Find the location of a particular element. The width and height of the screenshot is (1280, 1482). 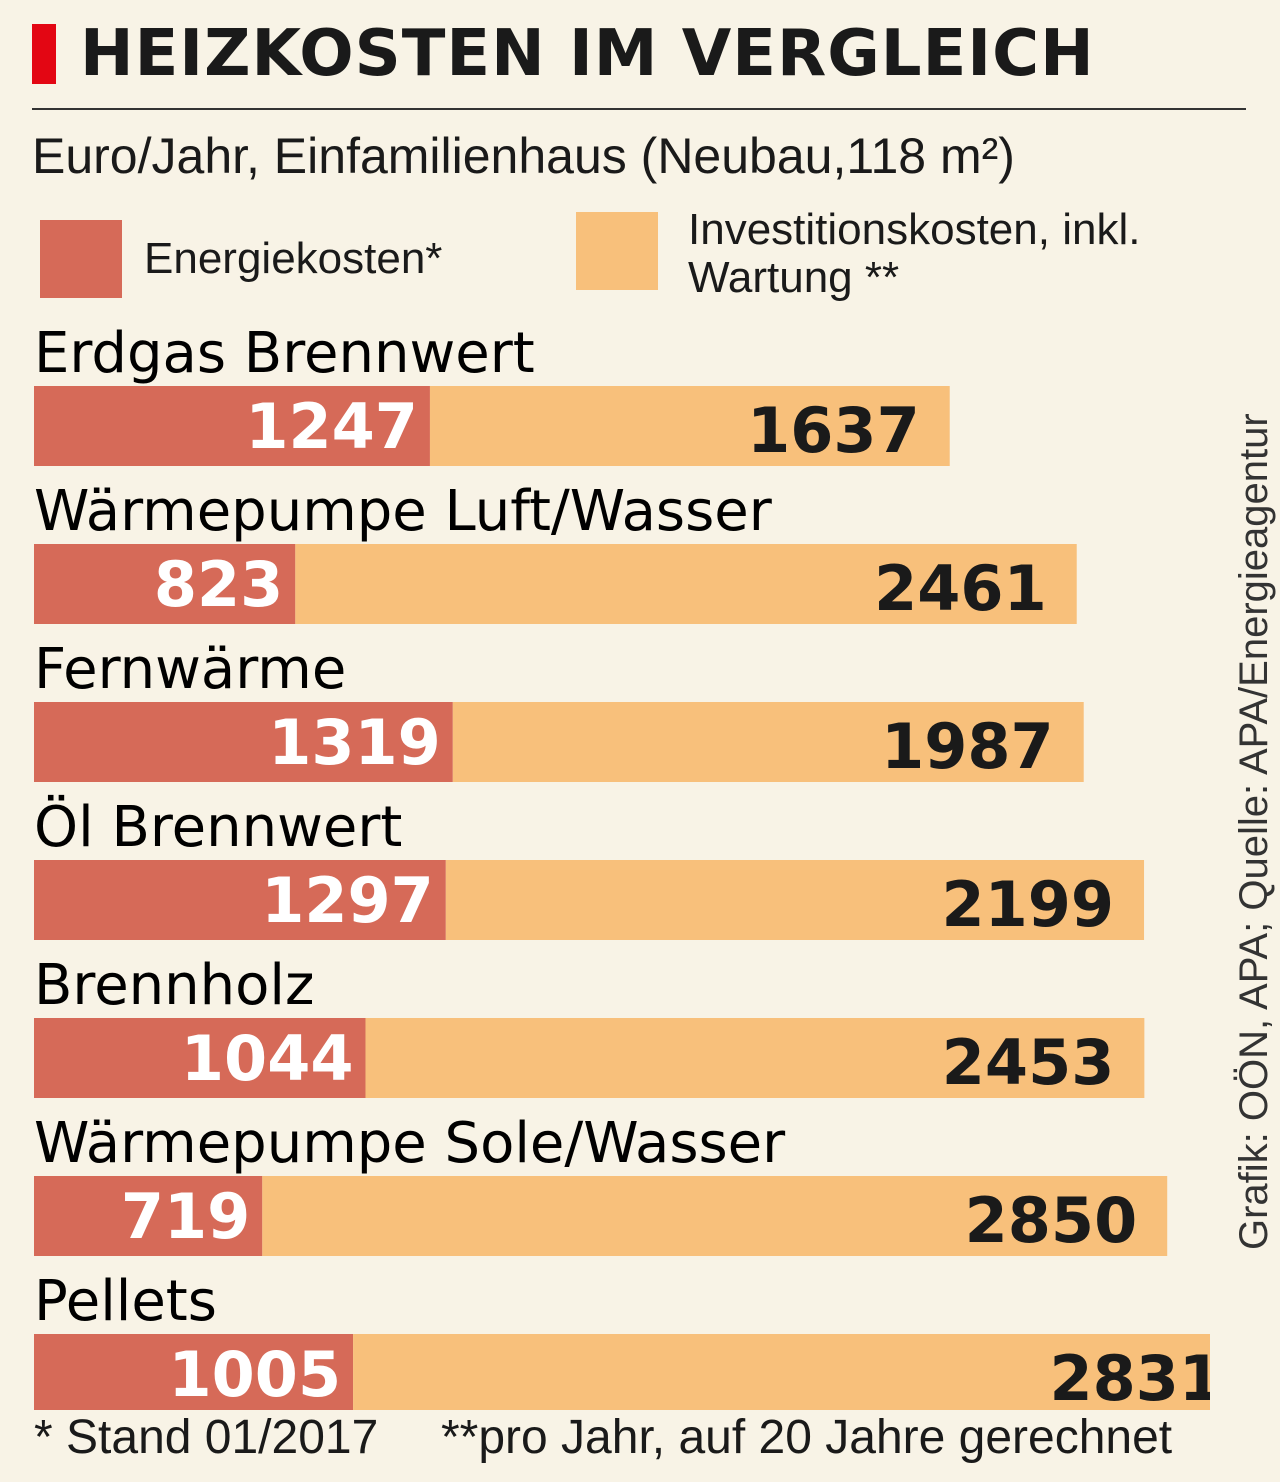

value-label-energy: 1247 is located at coordinates (331, 426).